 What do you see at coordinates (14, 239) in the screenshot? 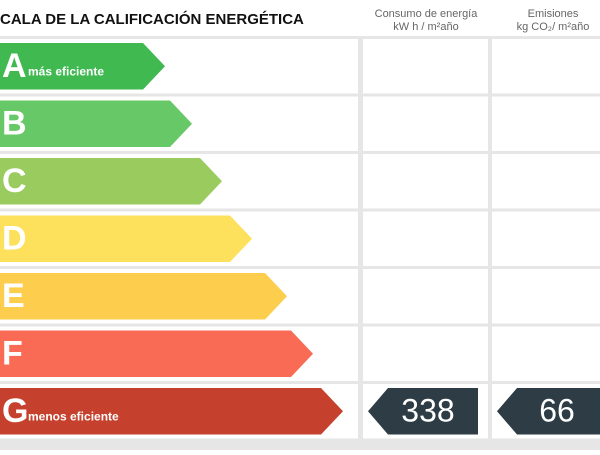
I see `rating-letter: D` at bounding box center [14, 239].